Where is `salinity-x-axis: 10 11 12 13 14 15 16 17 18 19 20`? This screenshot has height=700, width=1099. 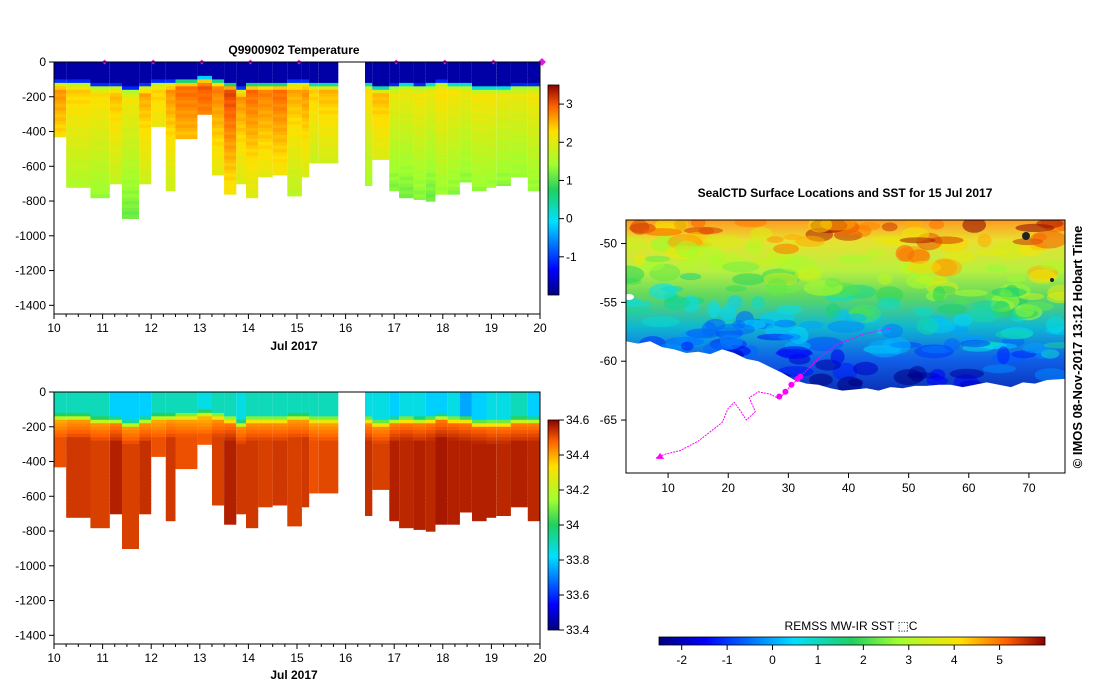
salinity-x-axis: 10 11 12 13 14 15 16 17 18 19 20 is located at coordinates (297, 654).